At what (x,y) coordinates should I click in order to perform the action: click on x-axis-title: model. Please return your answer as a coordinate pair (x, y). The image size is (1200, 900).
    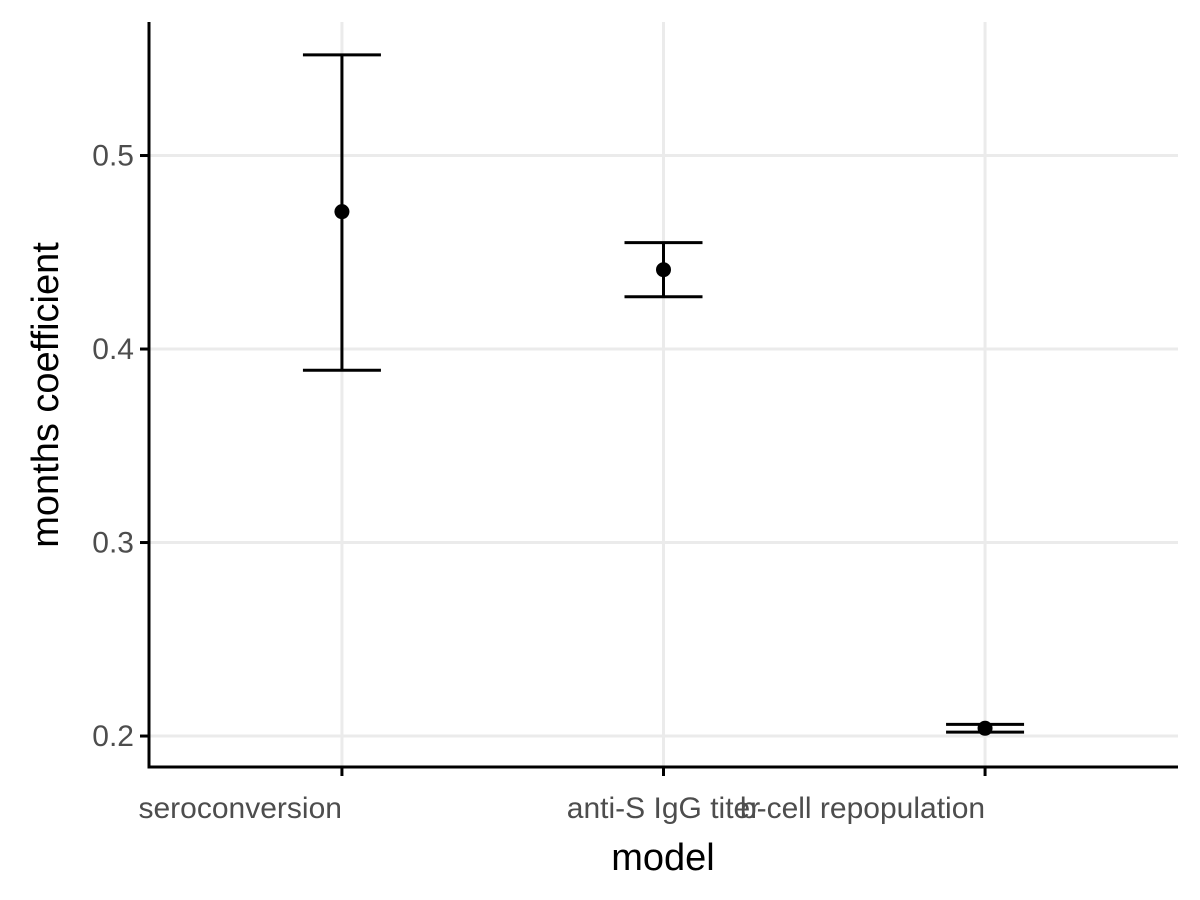
    Looking at the image, I should click on (663, 858).